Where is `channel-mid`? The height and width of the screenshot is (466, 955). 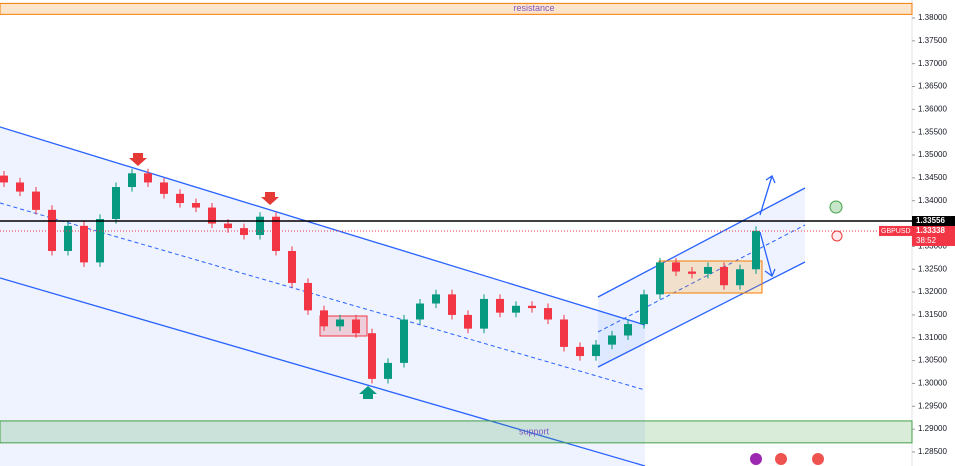
channel-mid is located at coordinates (701, 278).